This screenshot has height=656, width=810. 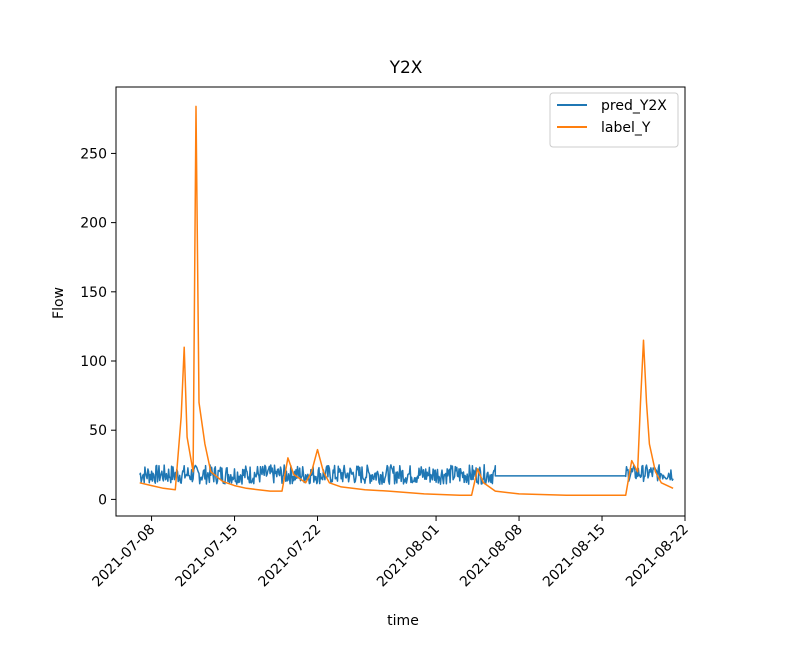 What do you see at coordinates (406, 68) in the screenshot?
I see `chart-title: Y2X` at bounding box center [406, 68].